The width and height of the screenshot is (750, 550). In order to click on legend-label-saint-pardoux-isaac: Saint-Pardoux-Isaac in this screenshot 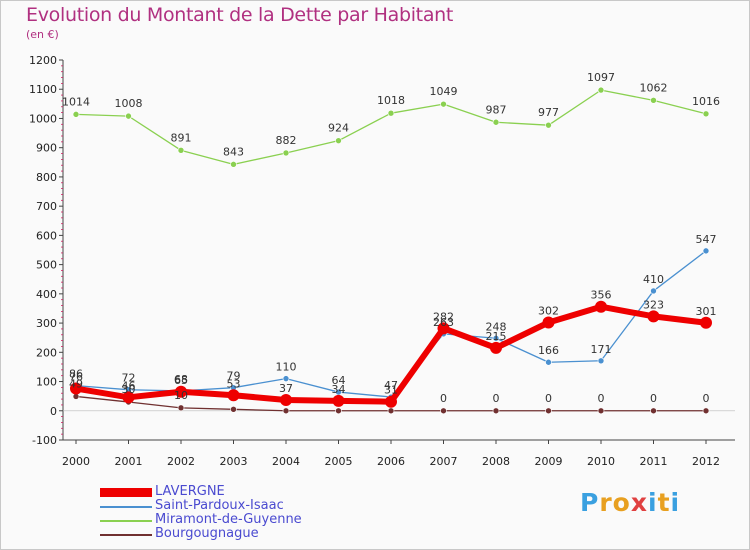, I will do `click(219, 505)`.